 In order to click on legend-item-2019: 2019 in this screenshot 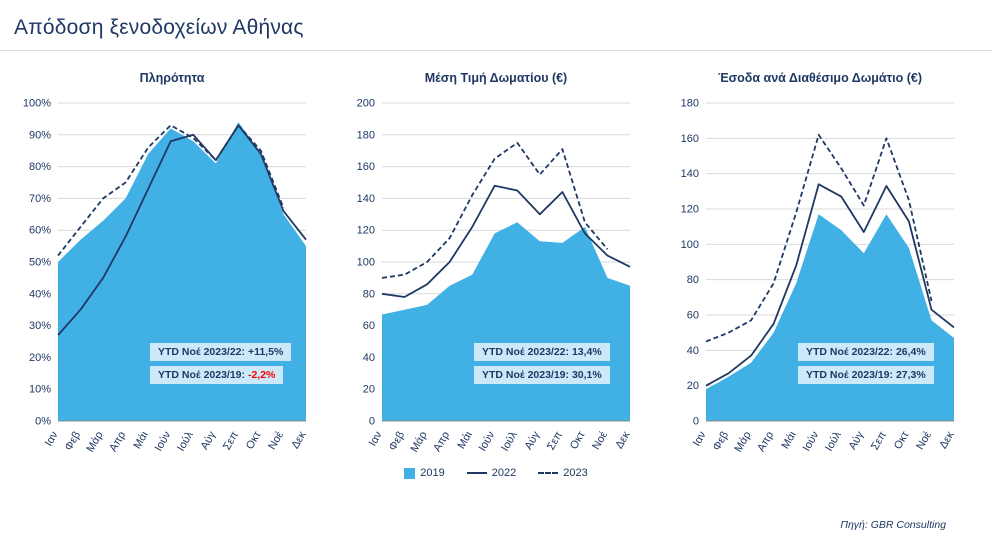, I will do `click(424, 473)`.